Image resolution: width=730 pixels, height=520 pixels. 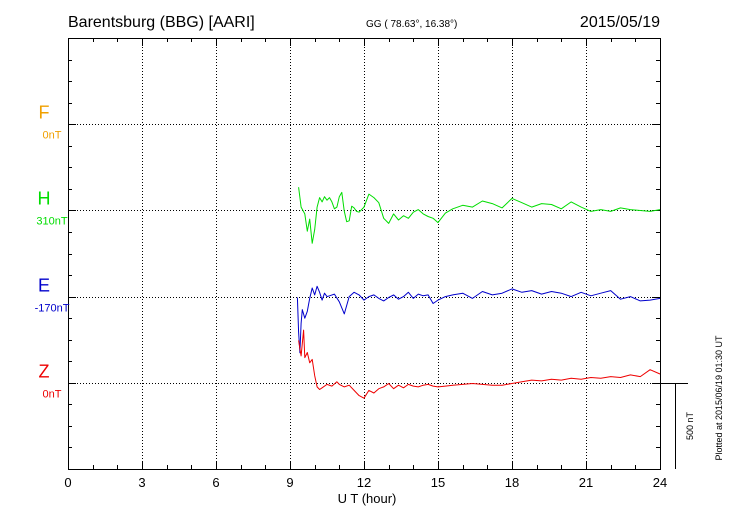 What do you see at coordinates (67, 482) in the screenshot?
I see `x-tick-0: 0` at bounding box center [67, 482].